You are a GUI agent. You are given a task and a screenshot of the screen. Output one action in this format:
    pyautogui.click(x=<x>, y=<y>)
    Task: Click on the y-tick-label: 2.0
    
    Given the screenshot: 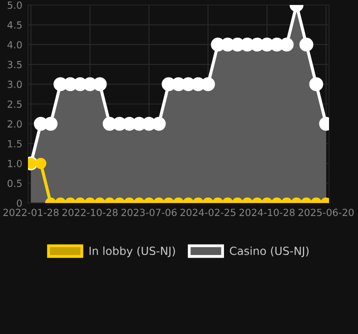 What is the action you would take?
    pyautogui.click(x=15, y=124)
    